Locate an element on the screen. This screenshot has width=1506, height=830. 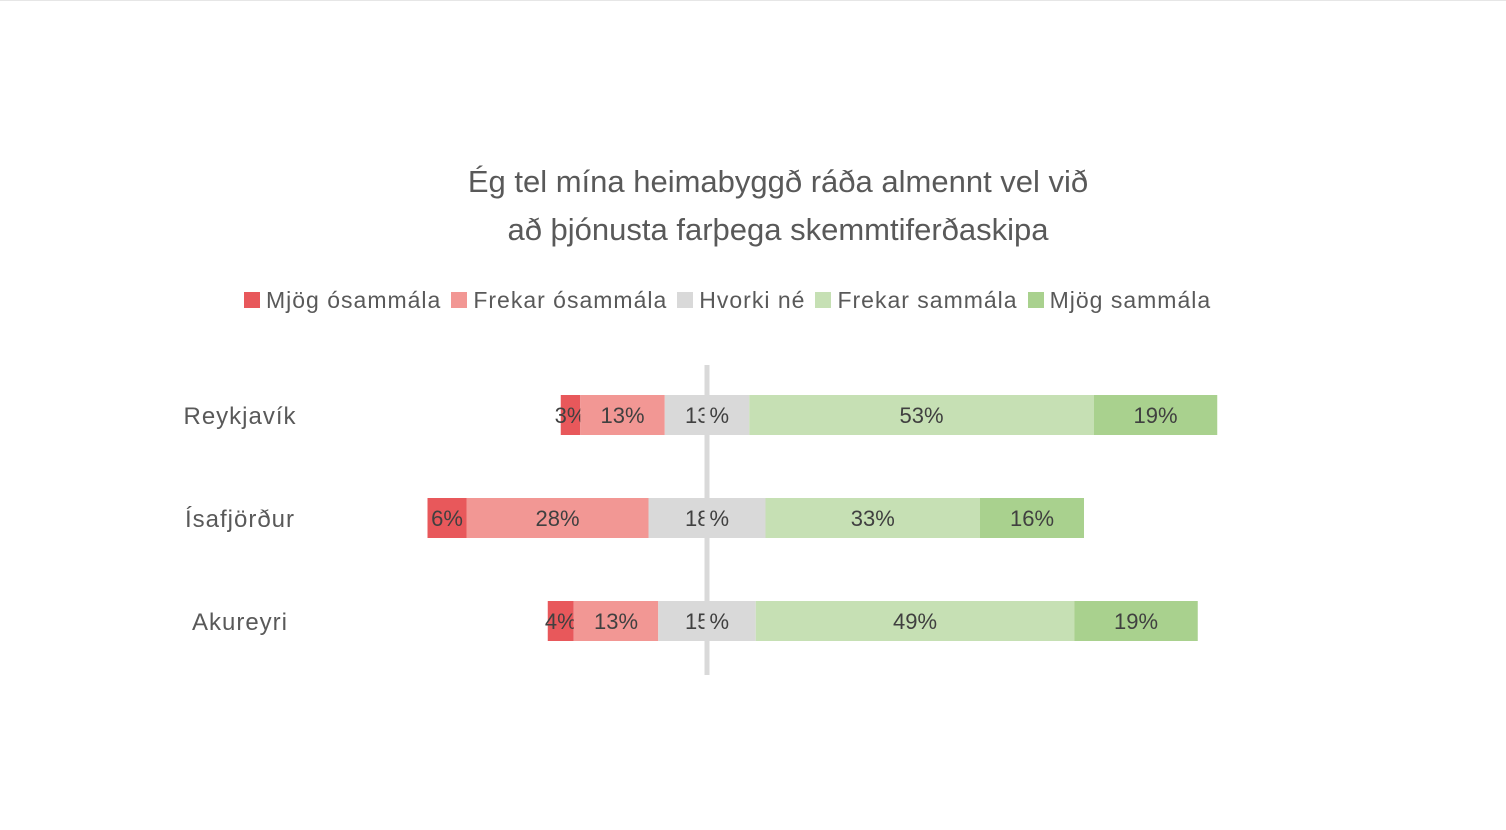
data-label-reykjavik-frekar-sammala: 53% is located at coordinates (921, 415).